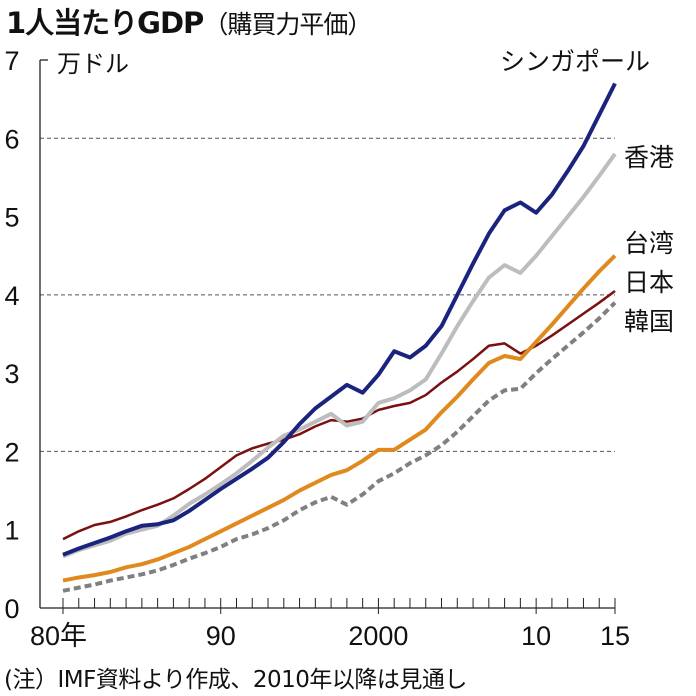  Describe the element at coordinates (221, 636) in the screenshot. I see `x-tick-label: 90` at that location.